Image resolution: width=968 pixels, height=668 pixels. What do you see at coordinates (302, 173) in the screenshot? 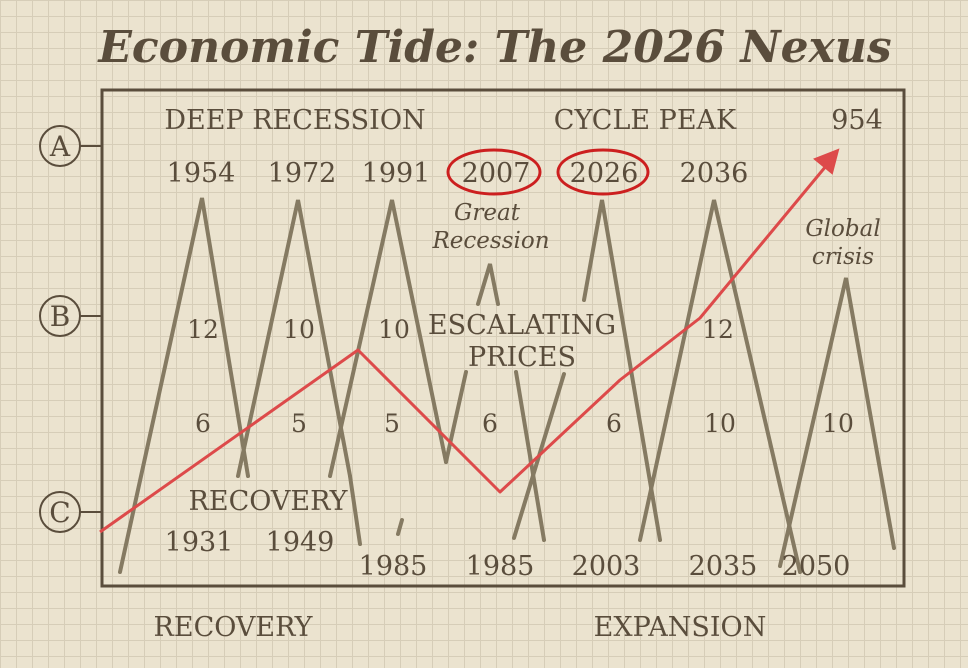
I see `top-year: 1972` at bounding box center [302, 173].